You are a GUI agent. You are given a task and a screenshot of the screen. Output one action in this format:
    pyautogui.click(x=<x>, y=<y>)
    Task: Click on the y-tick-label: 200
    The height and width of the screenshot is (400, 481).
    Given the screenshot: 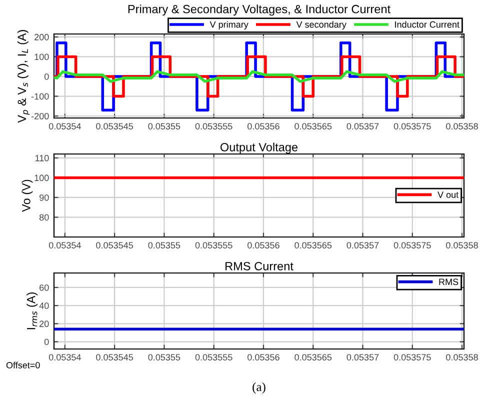 What is the action you would take?
    pyautogui.click(x=41, y=37)
    